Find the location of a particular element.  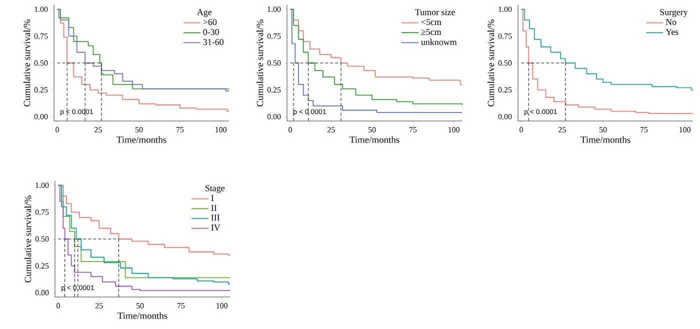

legend-title: Age is located at coordinates (204, 13).